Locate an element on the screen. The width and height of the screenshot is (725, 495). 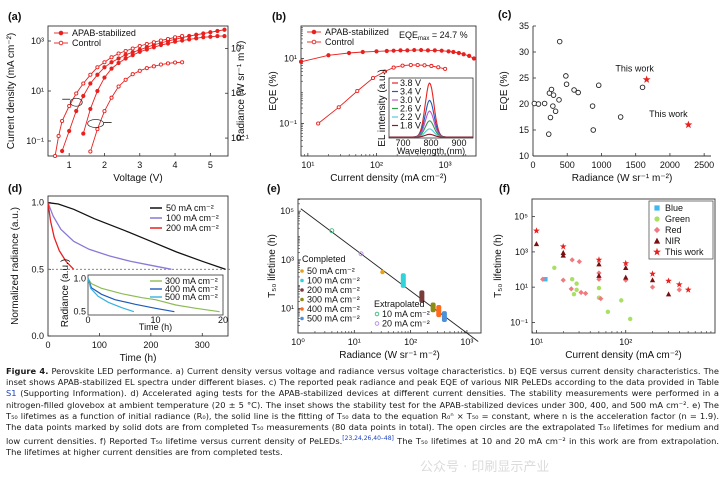
x-tick-label: 2 is located at coordinates (104, 165).